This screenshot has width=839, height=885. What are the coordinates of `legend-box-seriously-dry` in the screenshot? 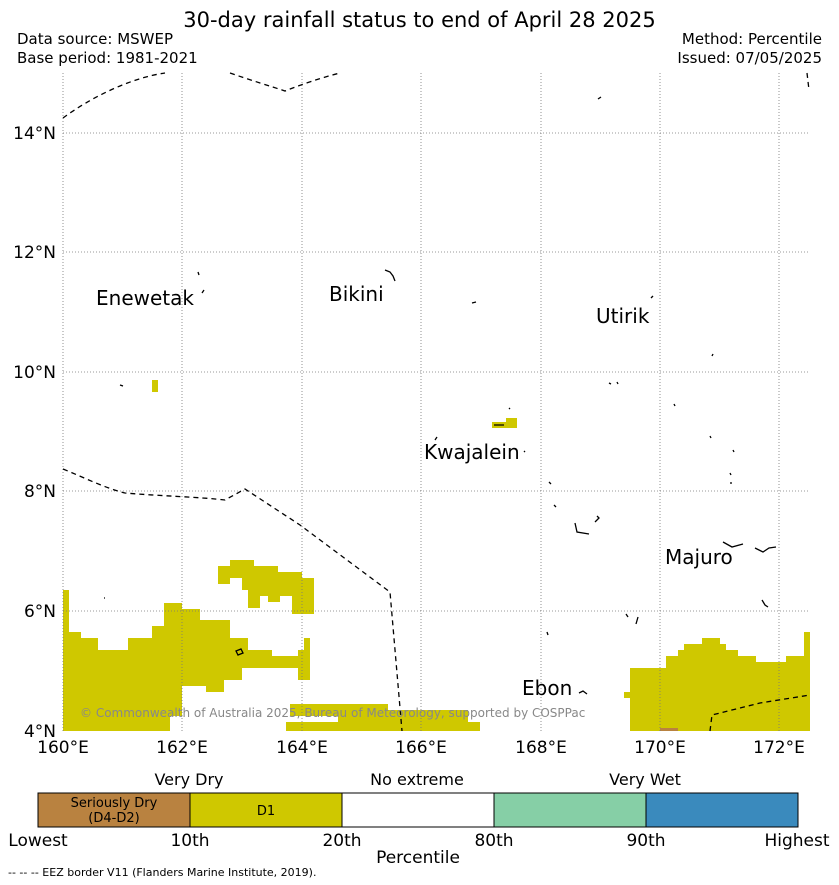 It's located at (114, 810).